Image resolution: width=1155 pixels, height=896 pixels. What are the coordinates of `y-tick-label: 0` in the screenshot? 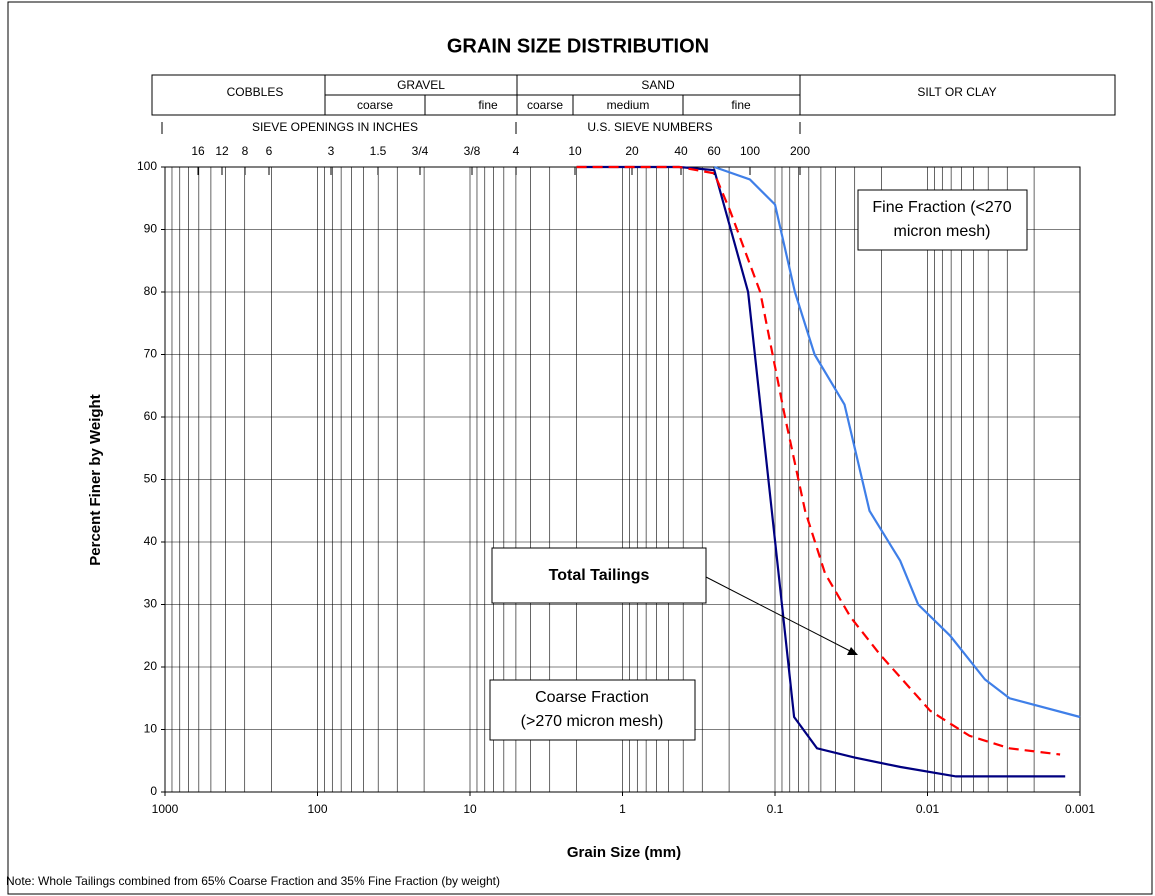 It's located at (153, 791).